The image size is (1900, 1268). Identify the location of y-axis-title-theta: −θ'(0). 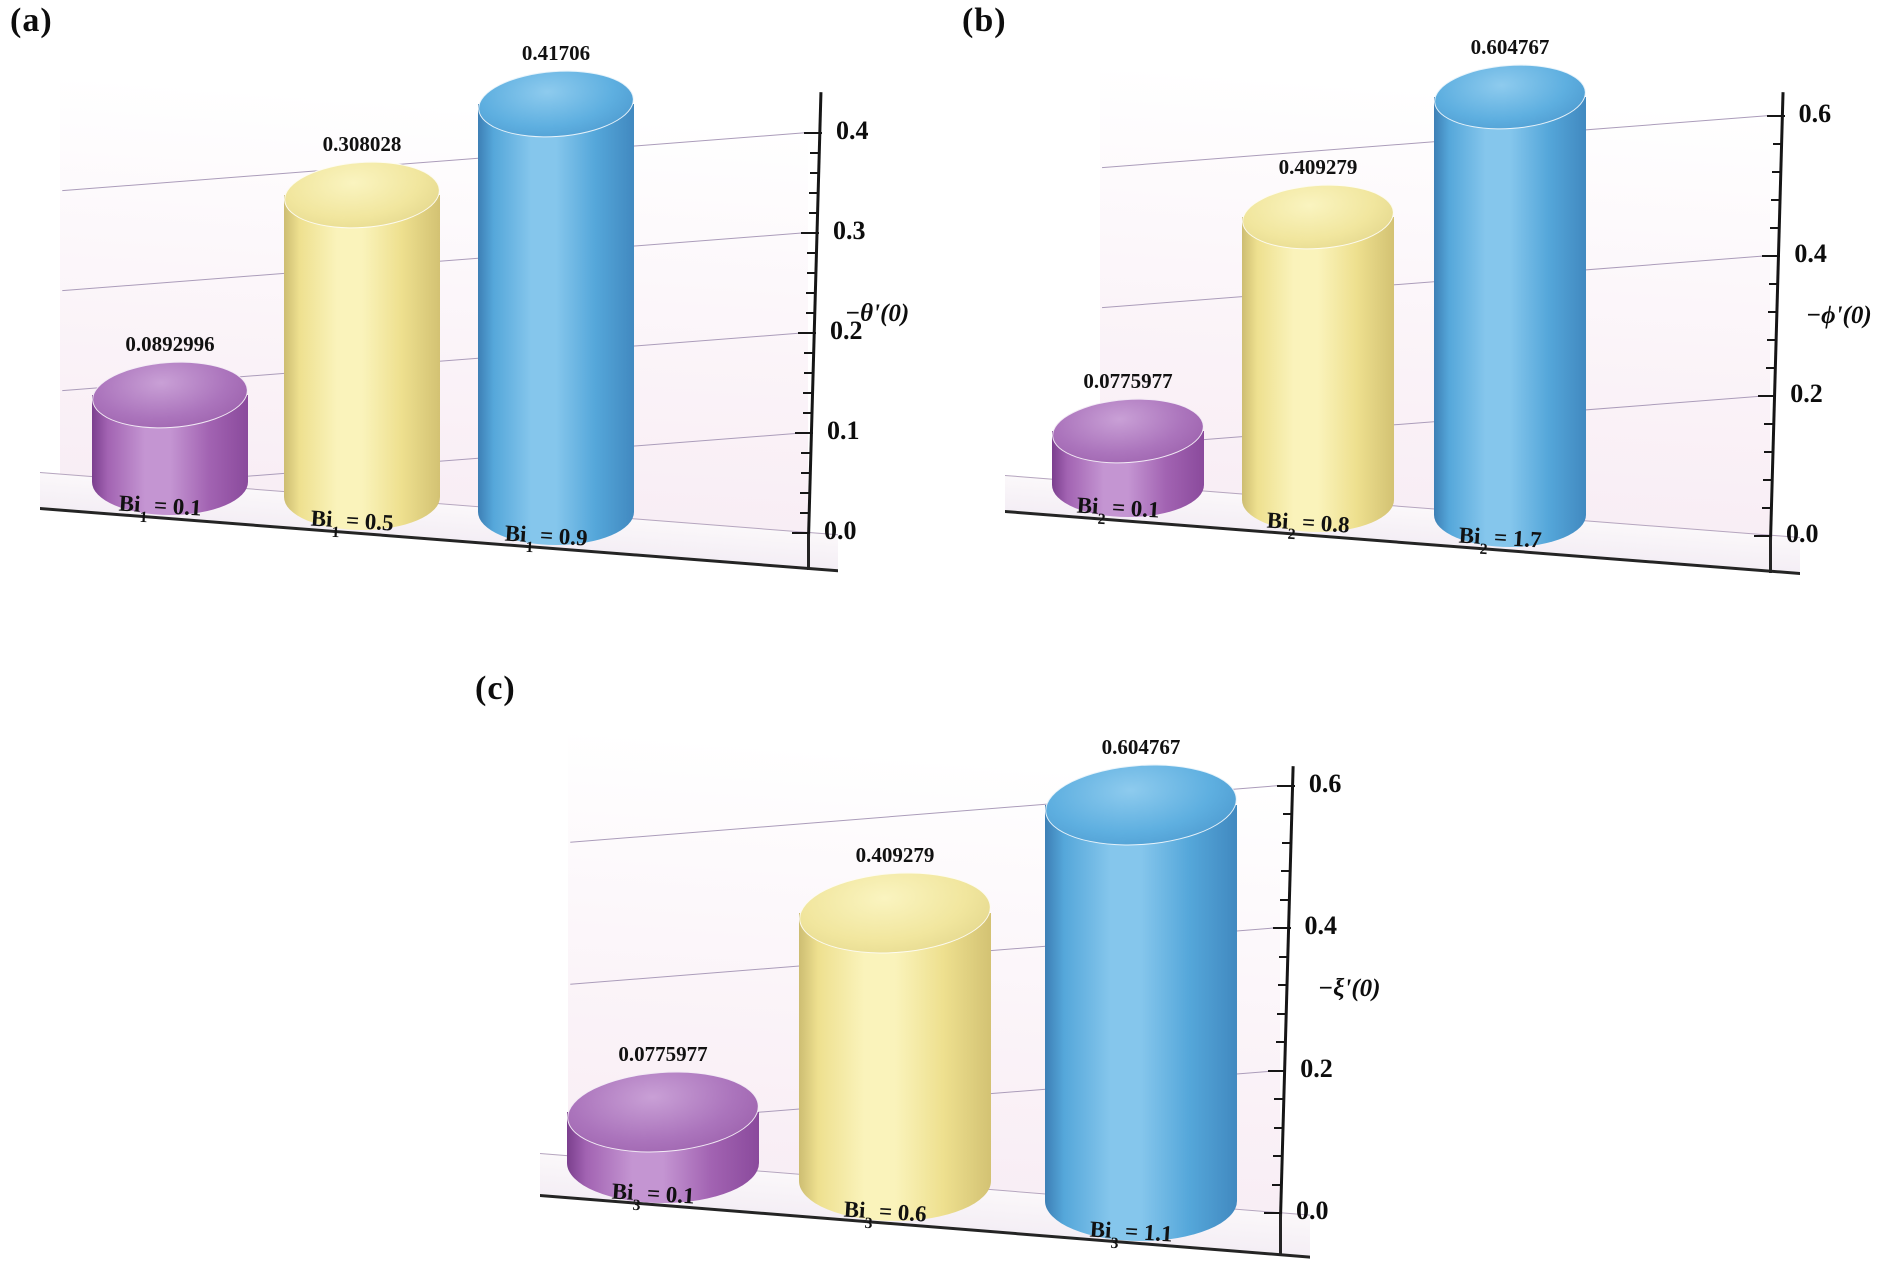
(877, 313).